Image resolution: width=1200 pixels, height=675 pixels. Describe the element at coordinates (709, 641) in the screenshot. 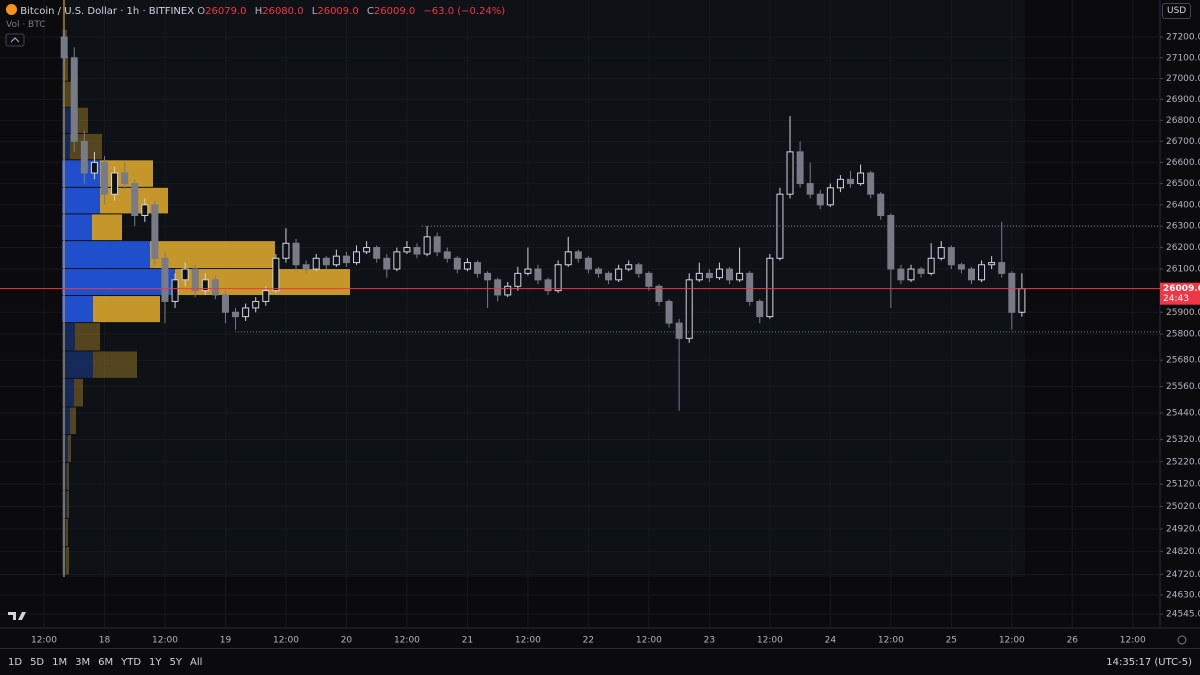

I see `x-tick-label: 23` at that location.